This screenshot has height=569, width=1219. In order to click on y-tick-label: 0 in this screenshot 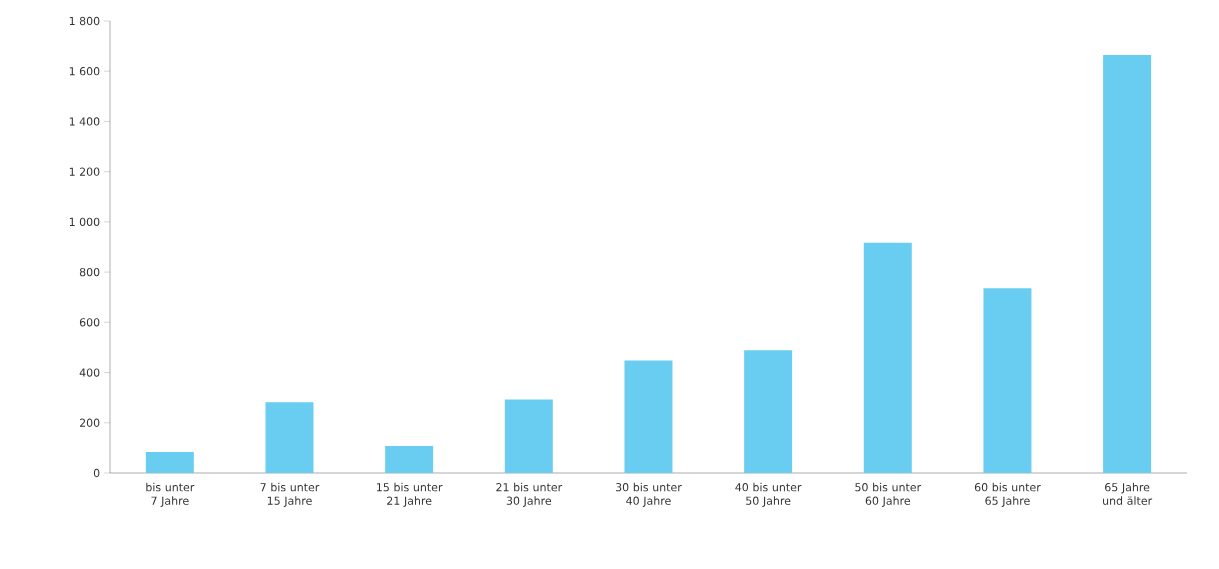, I will do `click(96, 473)`.